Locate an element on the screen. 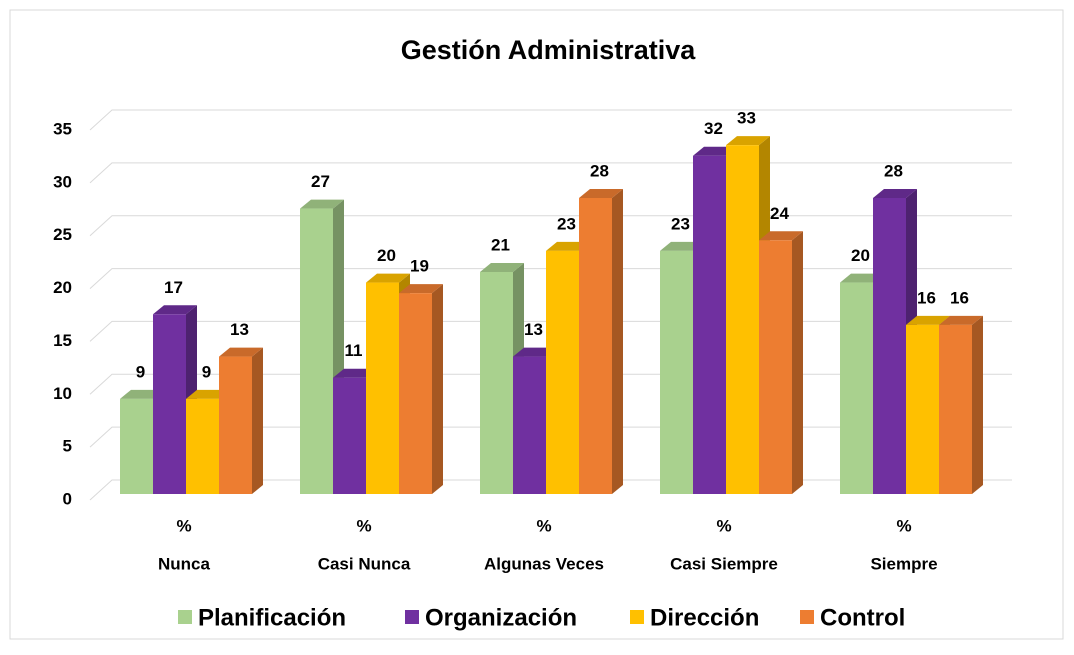 The image size is (1074, 655). y-tick-label: 35 is located at coordinates (62, 128).